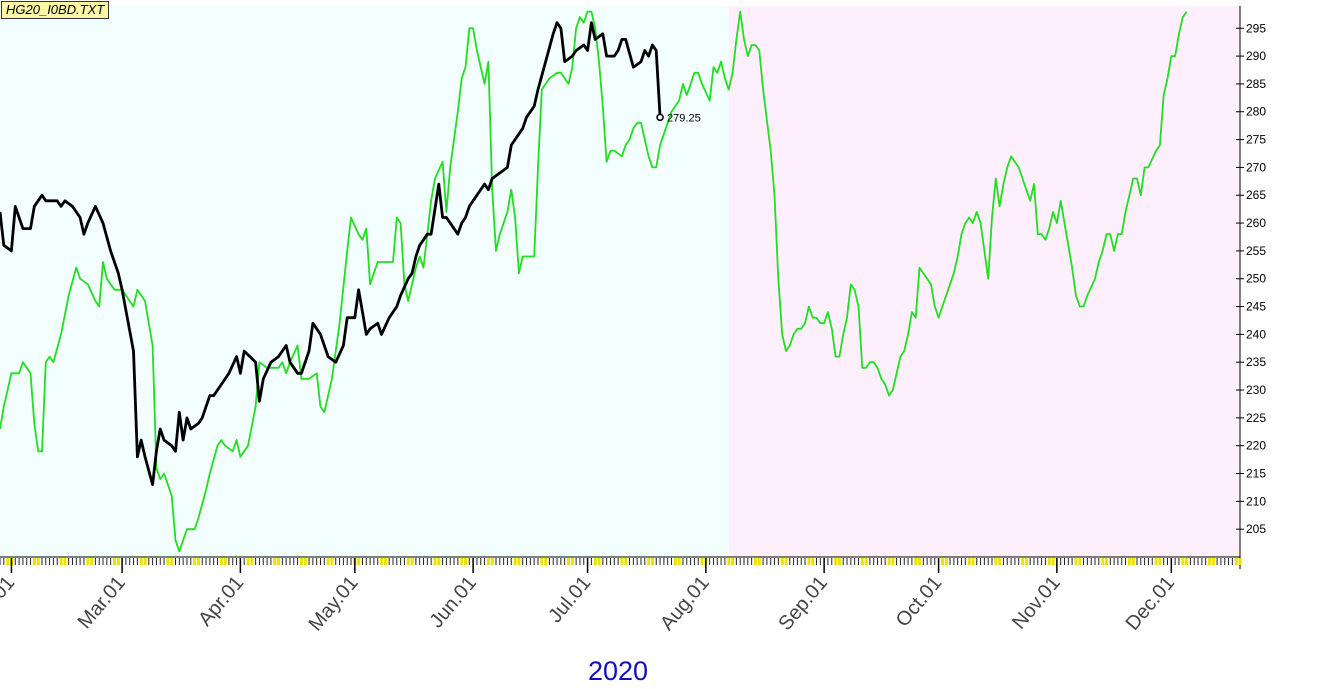 This screenshot has height=689, width=1319. What do you see at coordinates (334, 603) in the screenshot?
I see `x-tick-label: May.01` at bounding box center [334, 603].